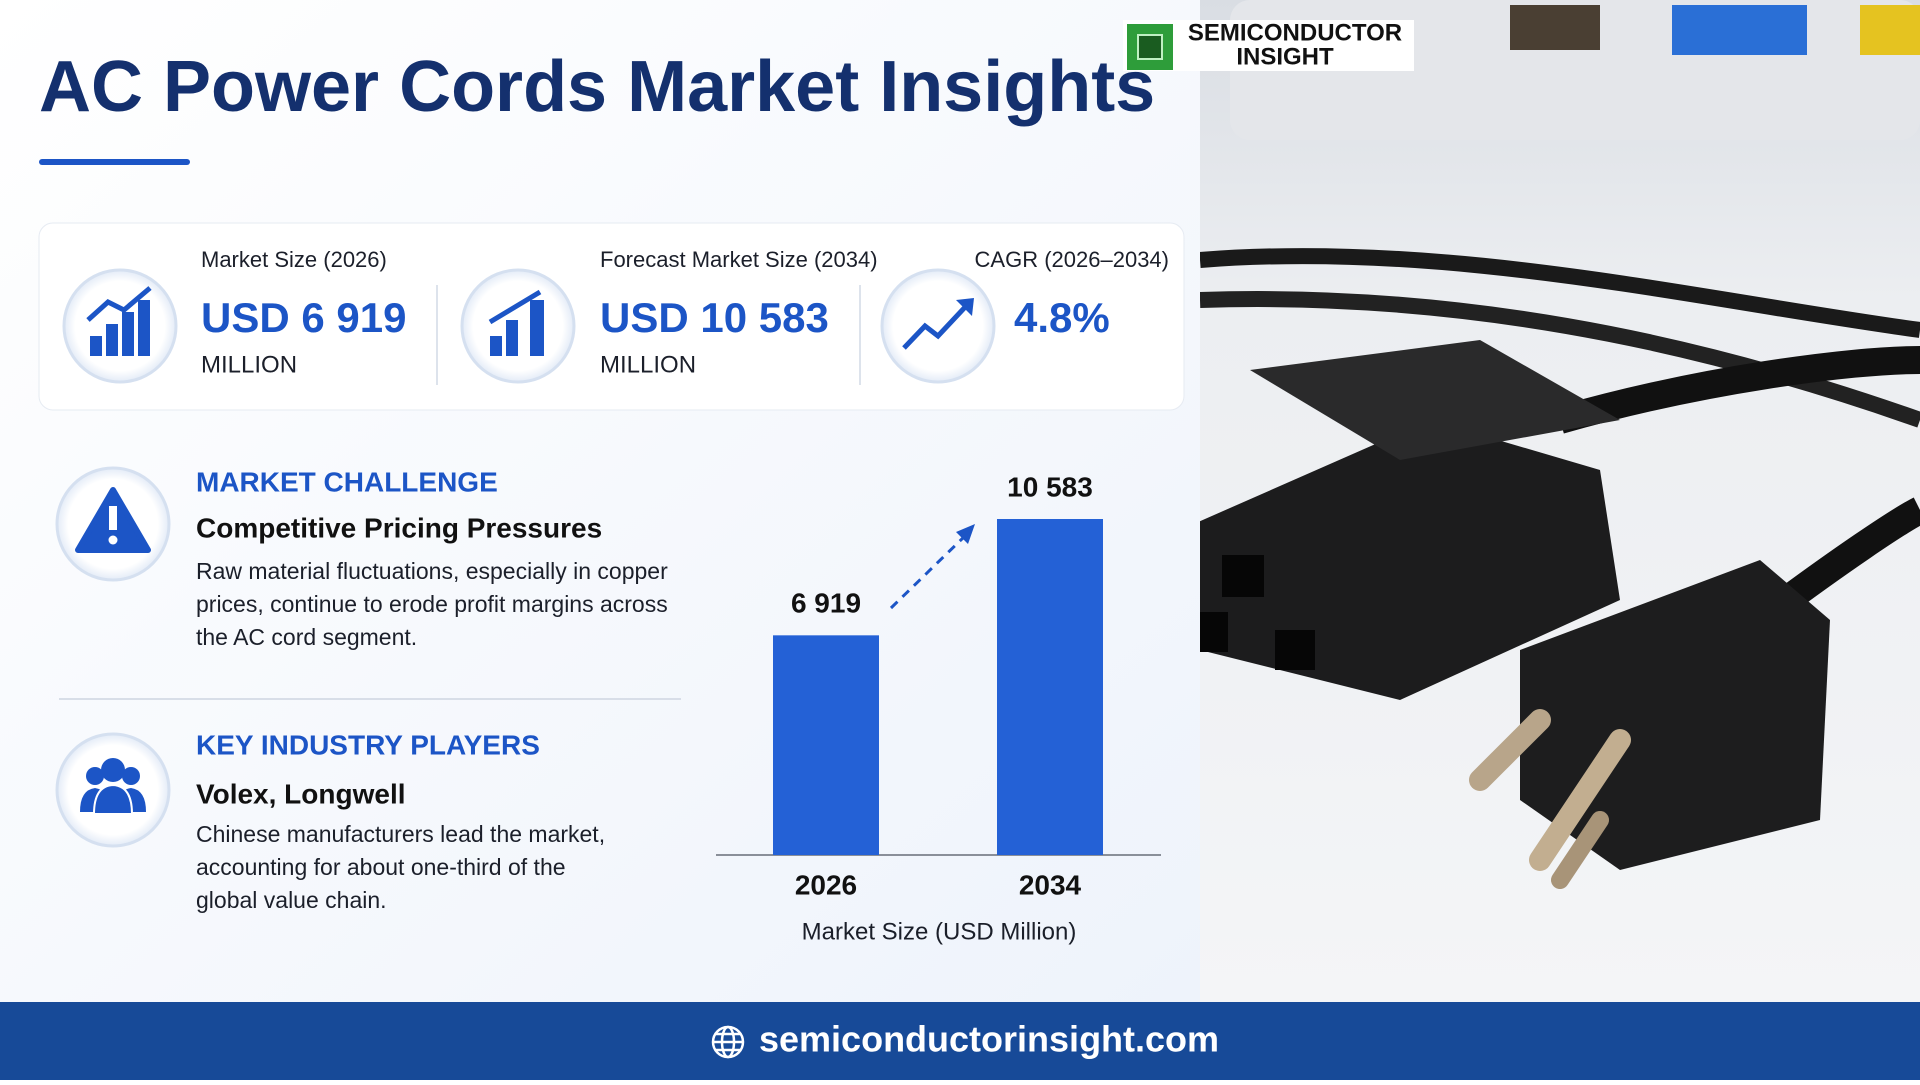 Image resolution: width=1920 pixels, height=1085 pixels. I want to click on section-body: the AC cord segment., so click(306, 637).